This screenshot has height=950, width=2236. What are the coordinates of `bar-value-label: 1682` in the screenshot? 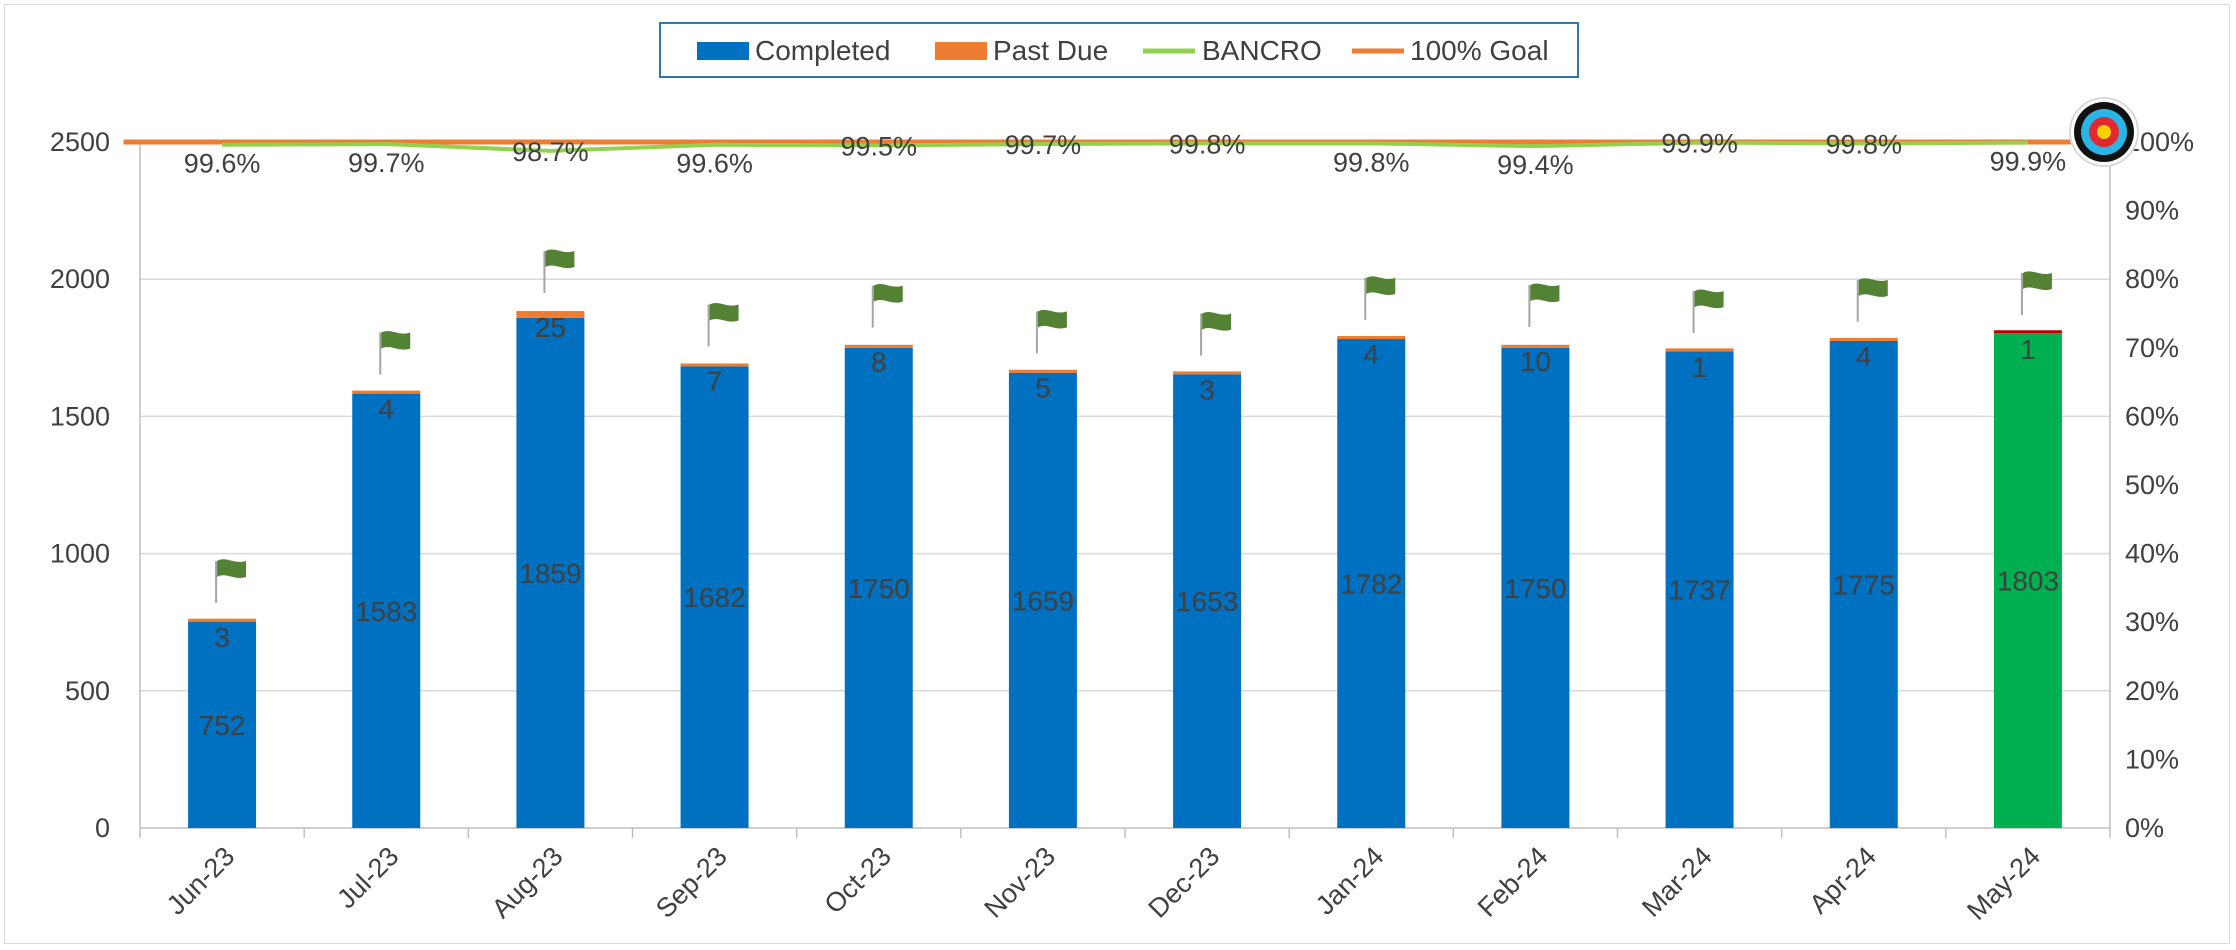 It's located at (714, 597).